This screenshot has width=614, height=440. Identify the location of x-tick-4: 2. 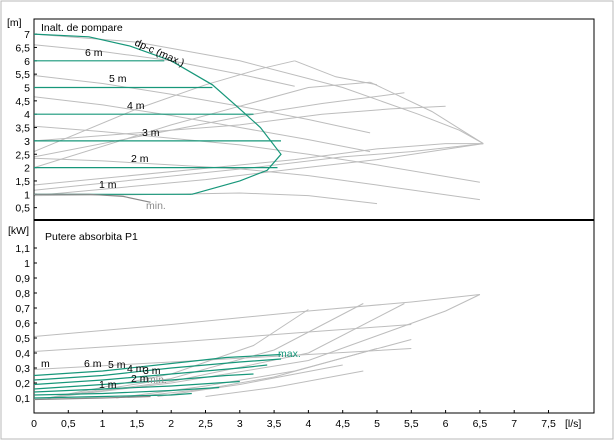
(171, 424).